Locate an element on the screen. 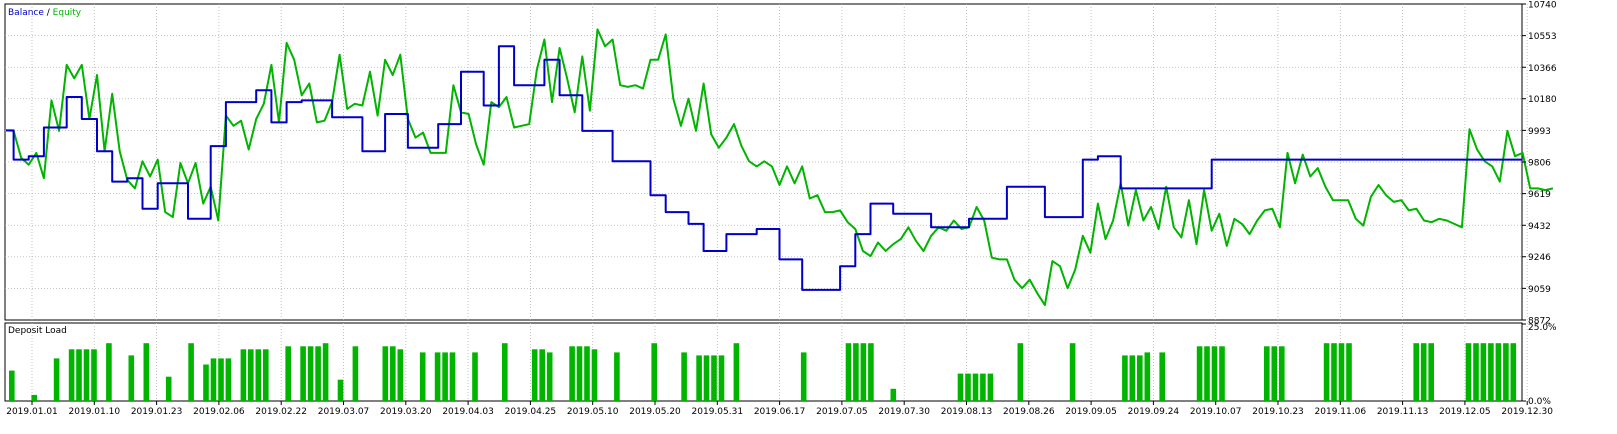  x-tick-label: 2019.12.05 is located at coordinates (1465, 412).